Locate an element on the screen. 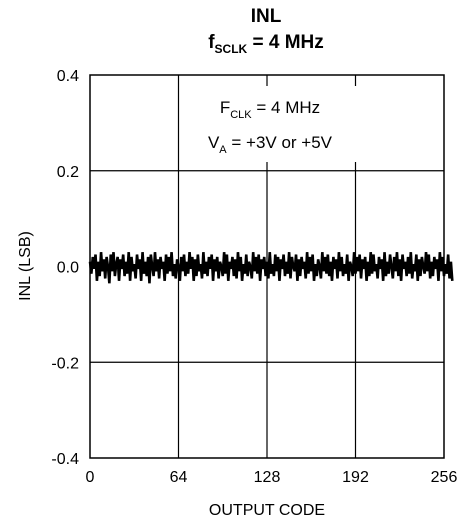  annotation-fclk: FCLK = 4 MHz is located at coordinates (270, 109).